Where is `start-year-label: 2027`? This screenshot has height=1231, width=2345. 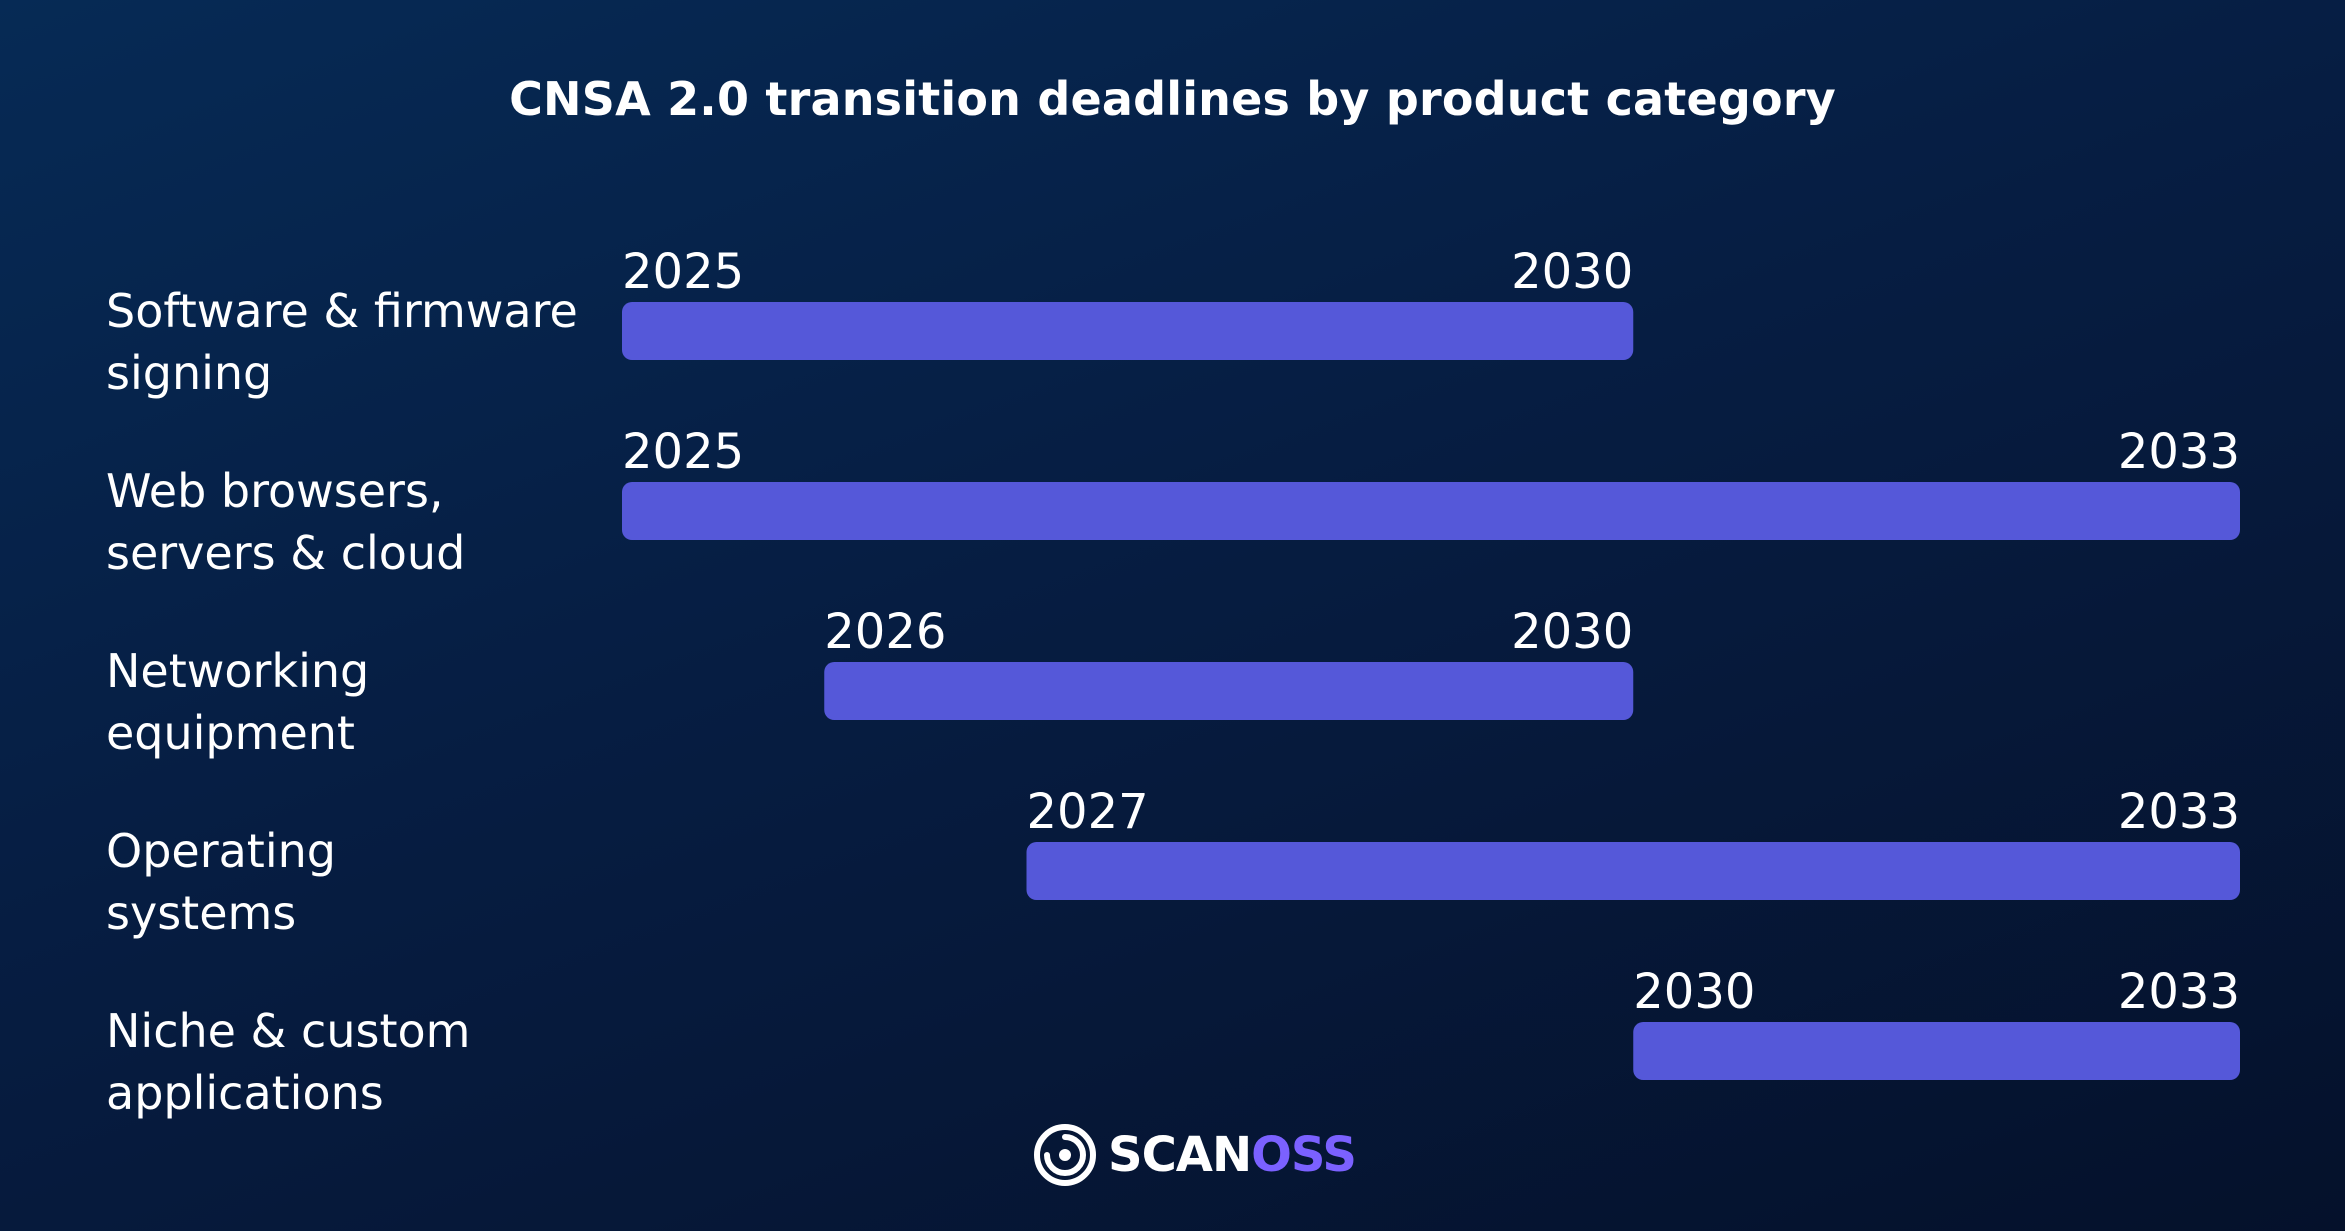
start-year-label: 2027 is located at coordinates (1088, 812).